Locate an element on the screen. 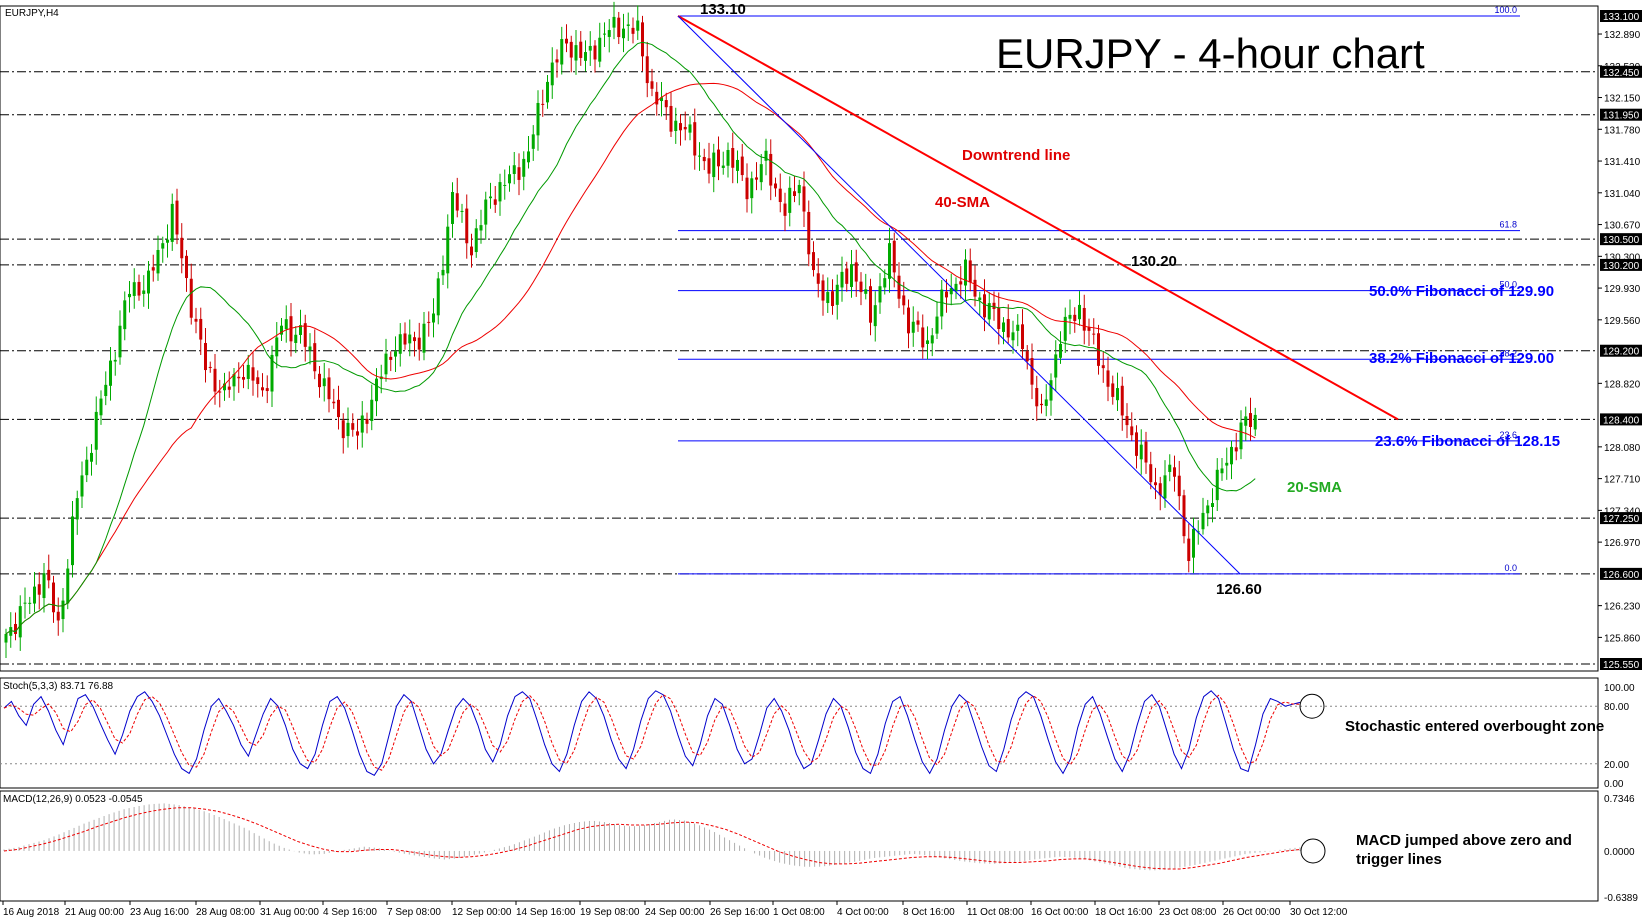 Image resolution: width=1644 pixels, height=924 pixels. fib-pct-5: 0.0 is located at coordinates (1510, 568).